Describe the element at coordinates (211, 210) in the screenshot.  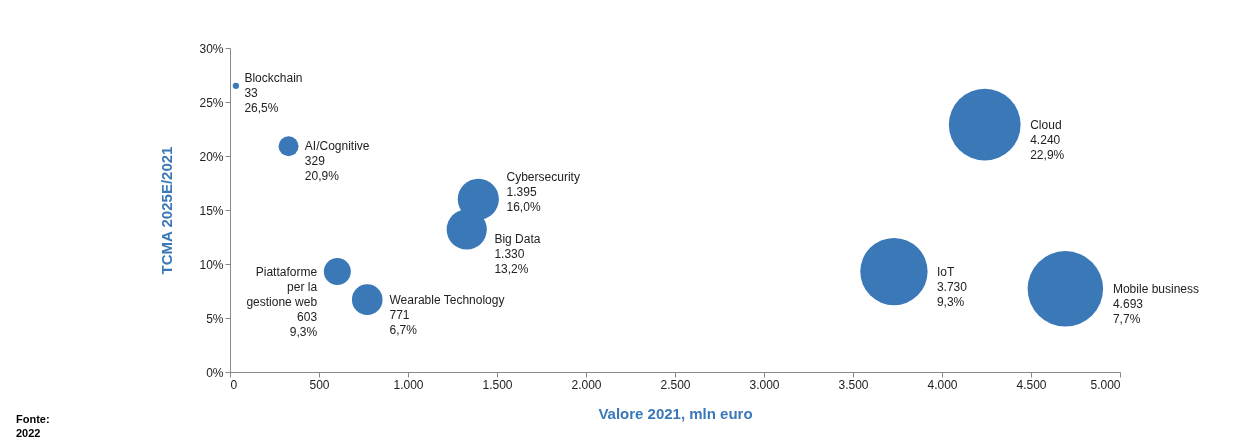
I see `y-tick-label: 15%` at that location.